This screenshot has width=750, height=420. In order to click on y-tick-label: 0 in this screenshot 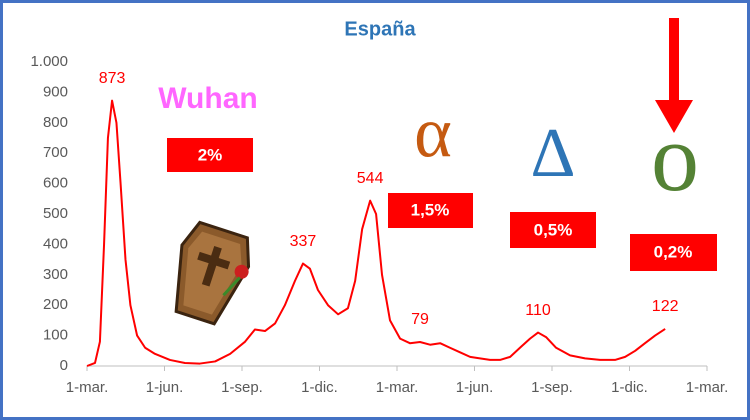, I will do `click(64, 365)`.